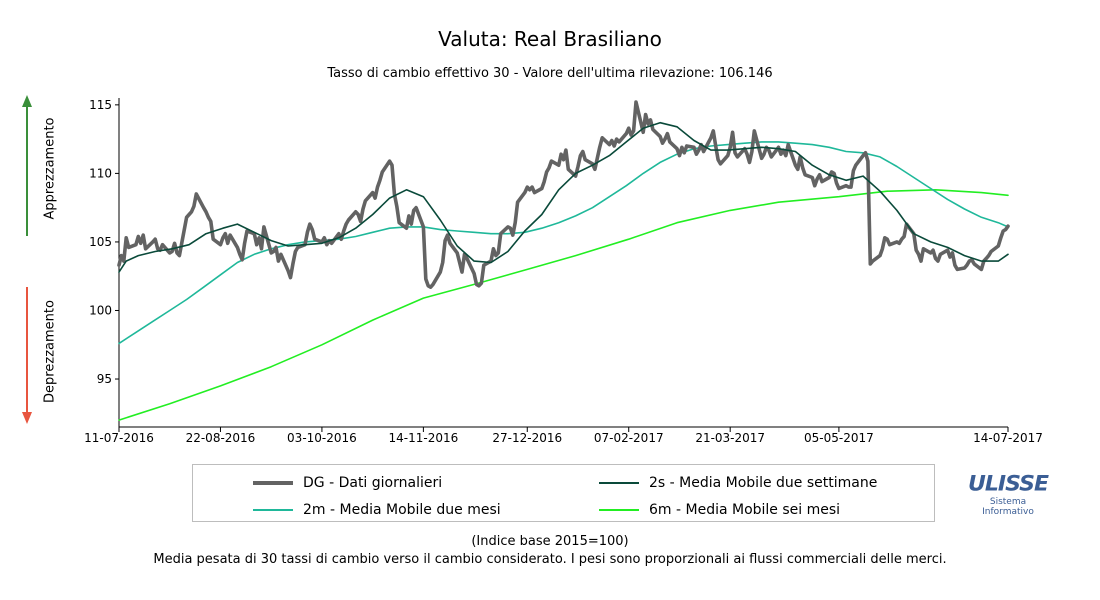 The height and width of the screenshot is (600, 1100). What do you see at coordinates (550, 39) in the screenshot?
I see `chart-title: Valuta: Real Brasiliano` at bounding box center [550, 39].